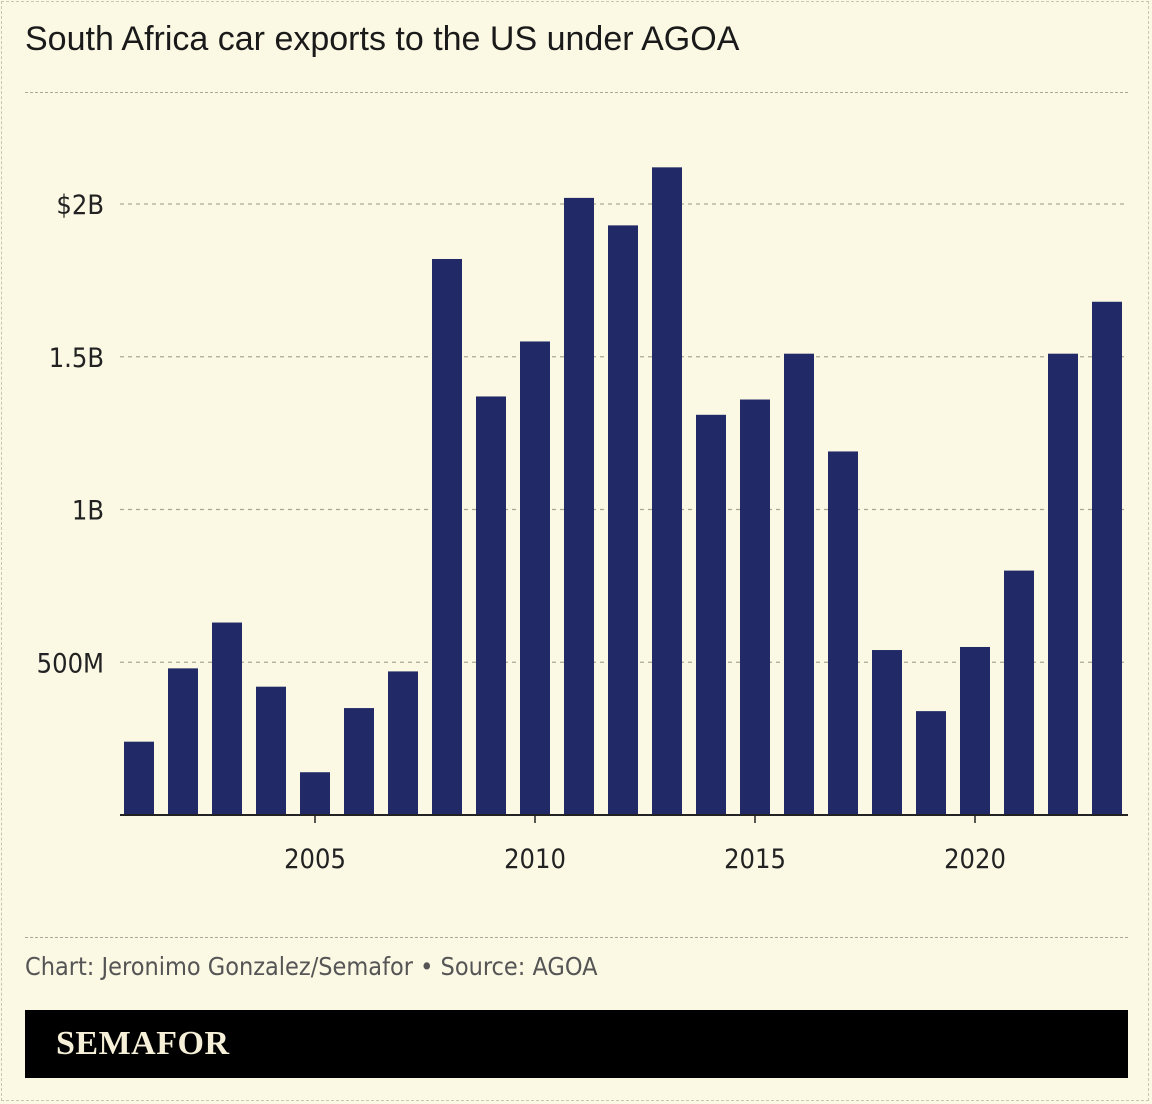  I want to click on bar-2014, so click(711, 614).